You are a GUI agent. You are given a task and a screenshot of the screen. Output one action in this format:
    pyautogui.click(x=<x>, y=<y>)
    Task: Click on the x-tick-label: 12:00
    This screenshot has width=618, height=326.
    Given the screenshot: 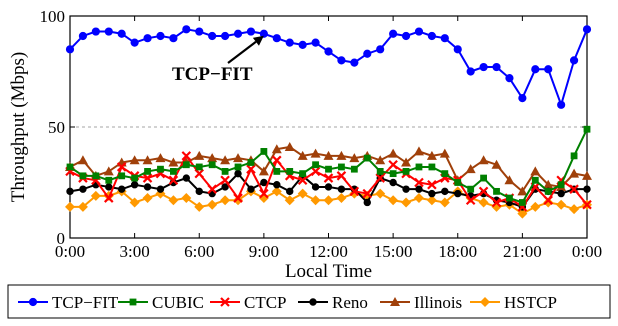 What is the action you would take?
    pyautogui.click(x=328, y=251)
    